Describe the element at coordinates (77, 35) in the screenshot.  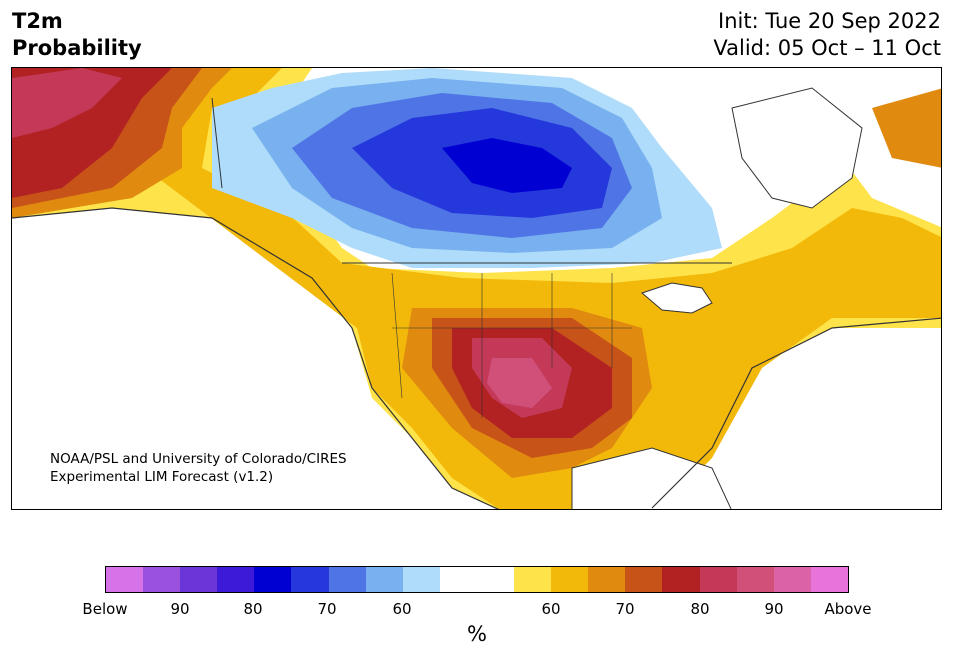
I see `map-title: T2m Probability` at that location.